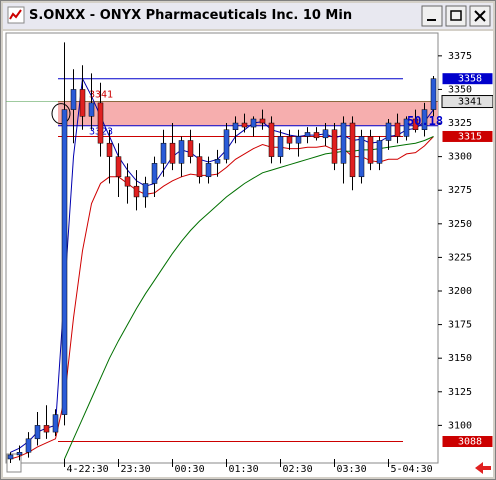 The height and width of the screenshot is (480, 496). I want to click on window-buttons, so click(457, 16).